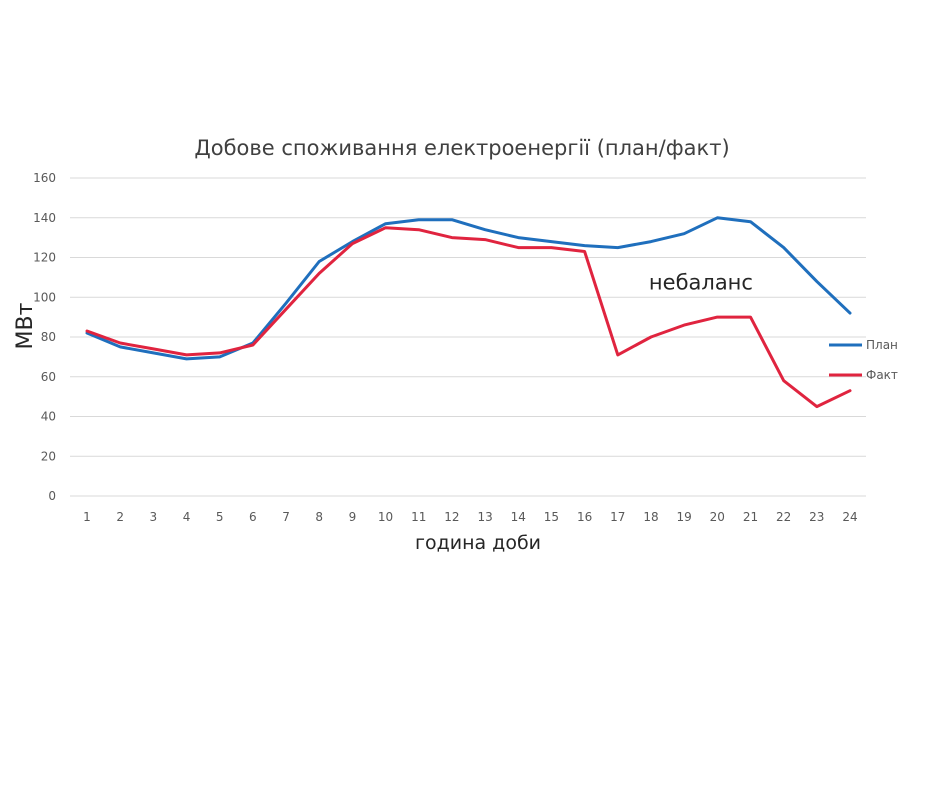  What do you see at coordinates (551, 517) in the screenshot?
I see `x-tick-label: 15` at bounding box center [551, 517].